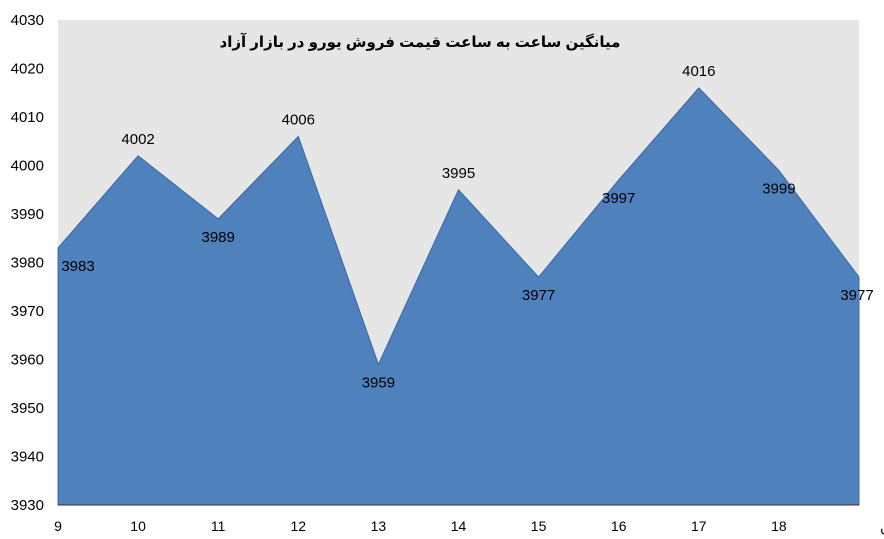 The height and width of the screenshot is (539, 884). What do you see at coordinates (27, 360) in the screenshot?
I see `y-tick-label: 3960` at bounding box center [27, 360].